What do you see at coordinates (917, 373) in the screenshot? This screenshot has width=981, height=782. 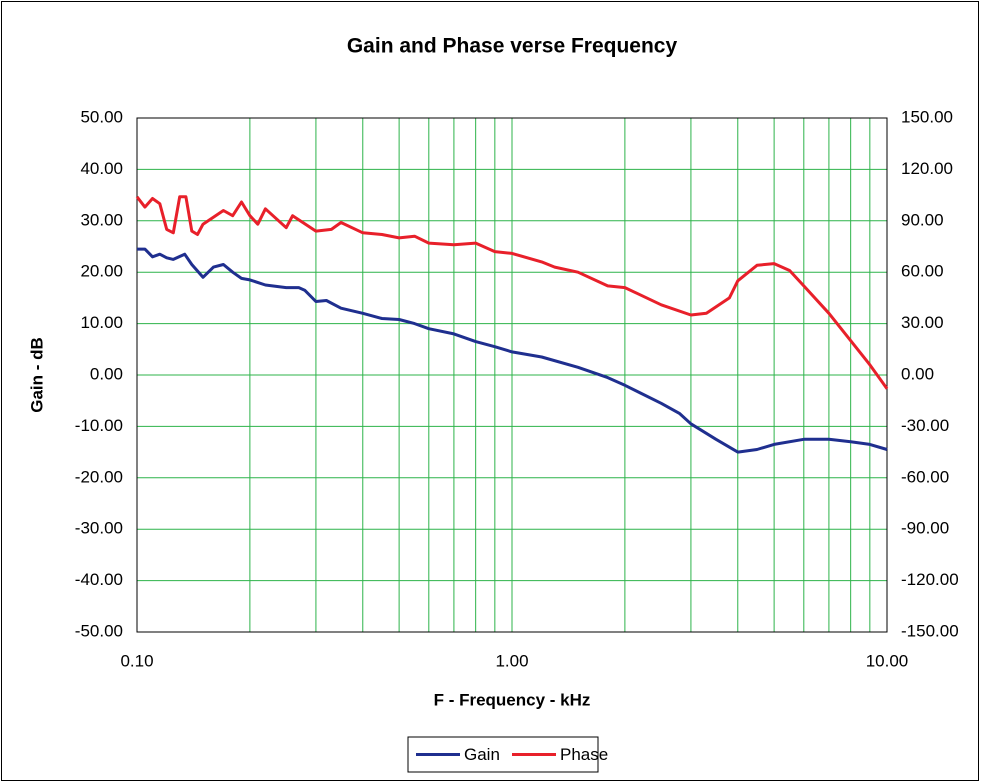 I see `y2-tick-label: 0.00` at bounding box center [917, 373].